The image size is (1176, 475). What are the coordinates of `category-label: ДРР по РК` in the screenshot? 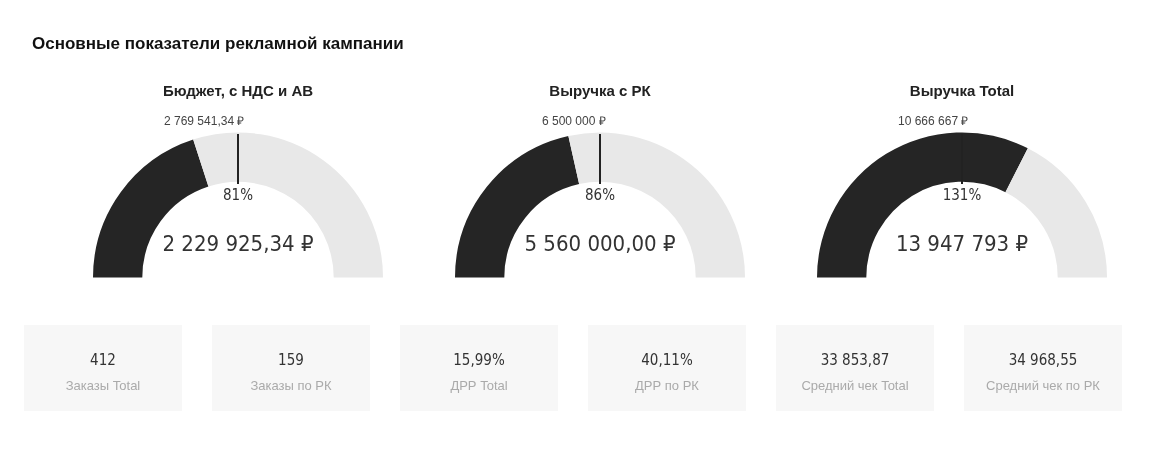 It's located at (667, 385).